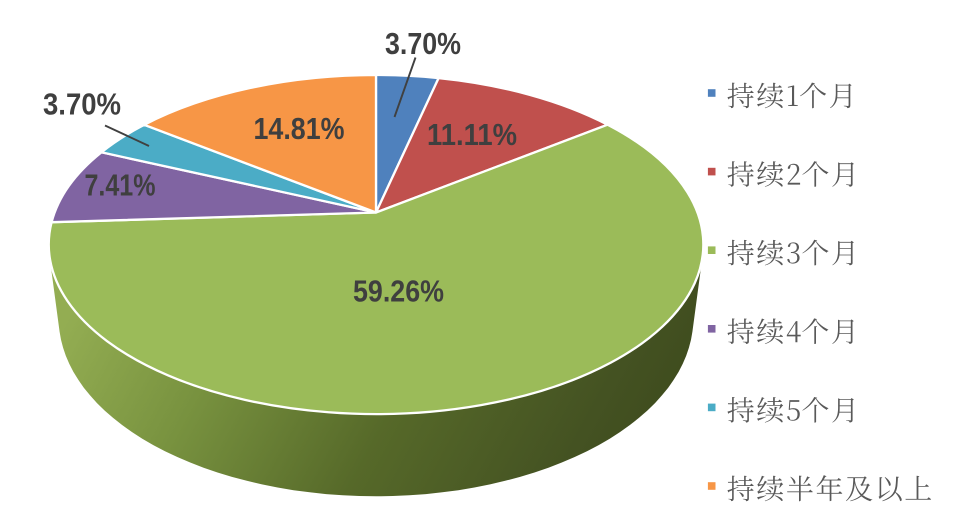 This screenshot has width=974, height=520. I want to click on svg-text: 11.11%, so click(472, 135).